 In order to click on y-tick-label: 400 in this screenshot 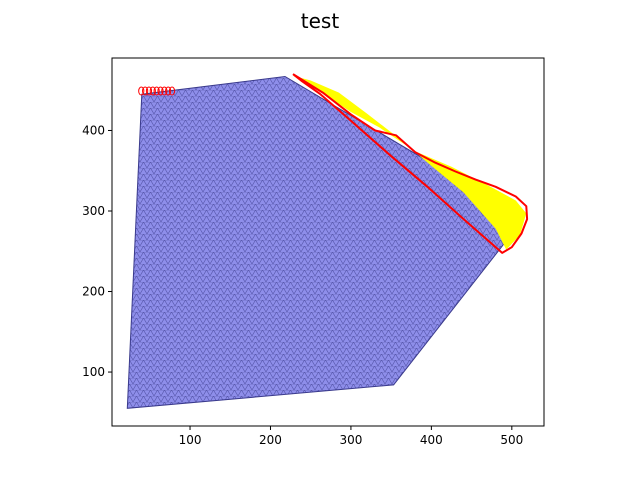, I will do `click(93, 130)`.